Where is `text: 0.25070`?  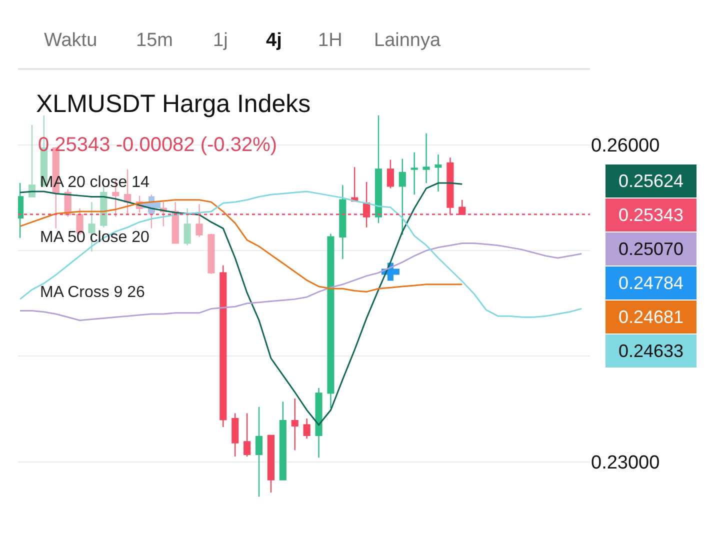 text: 0.25070 is located at coordinates (651, 249).